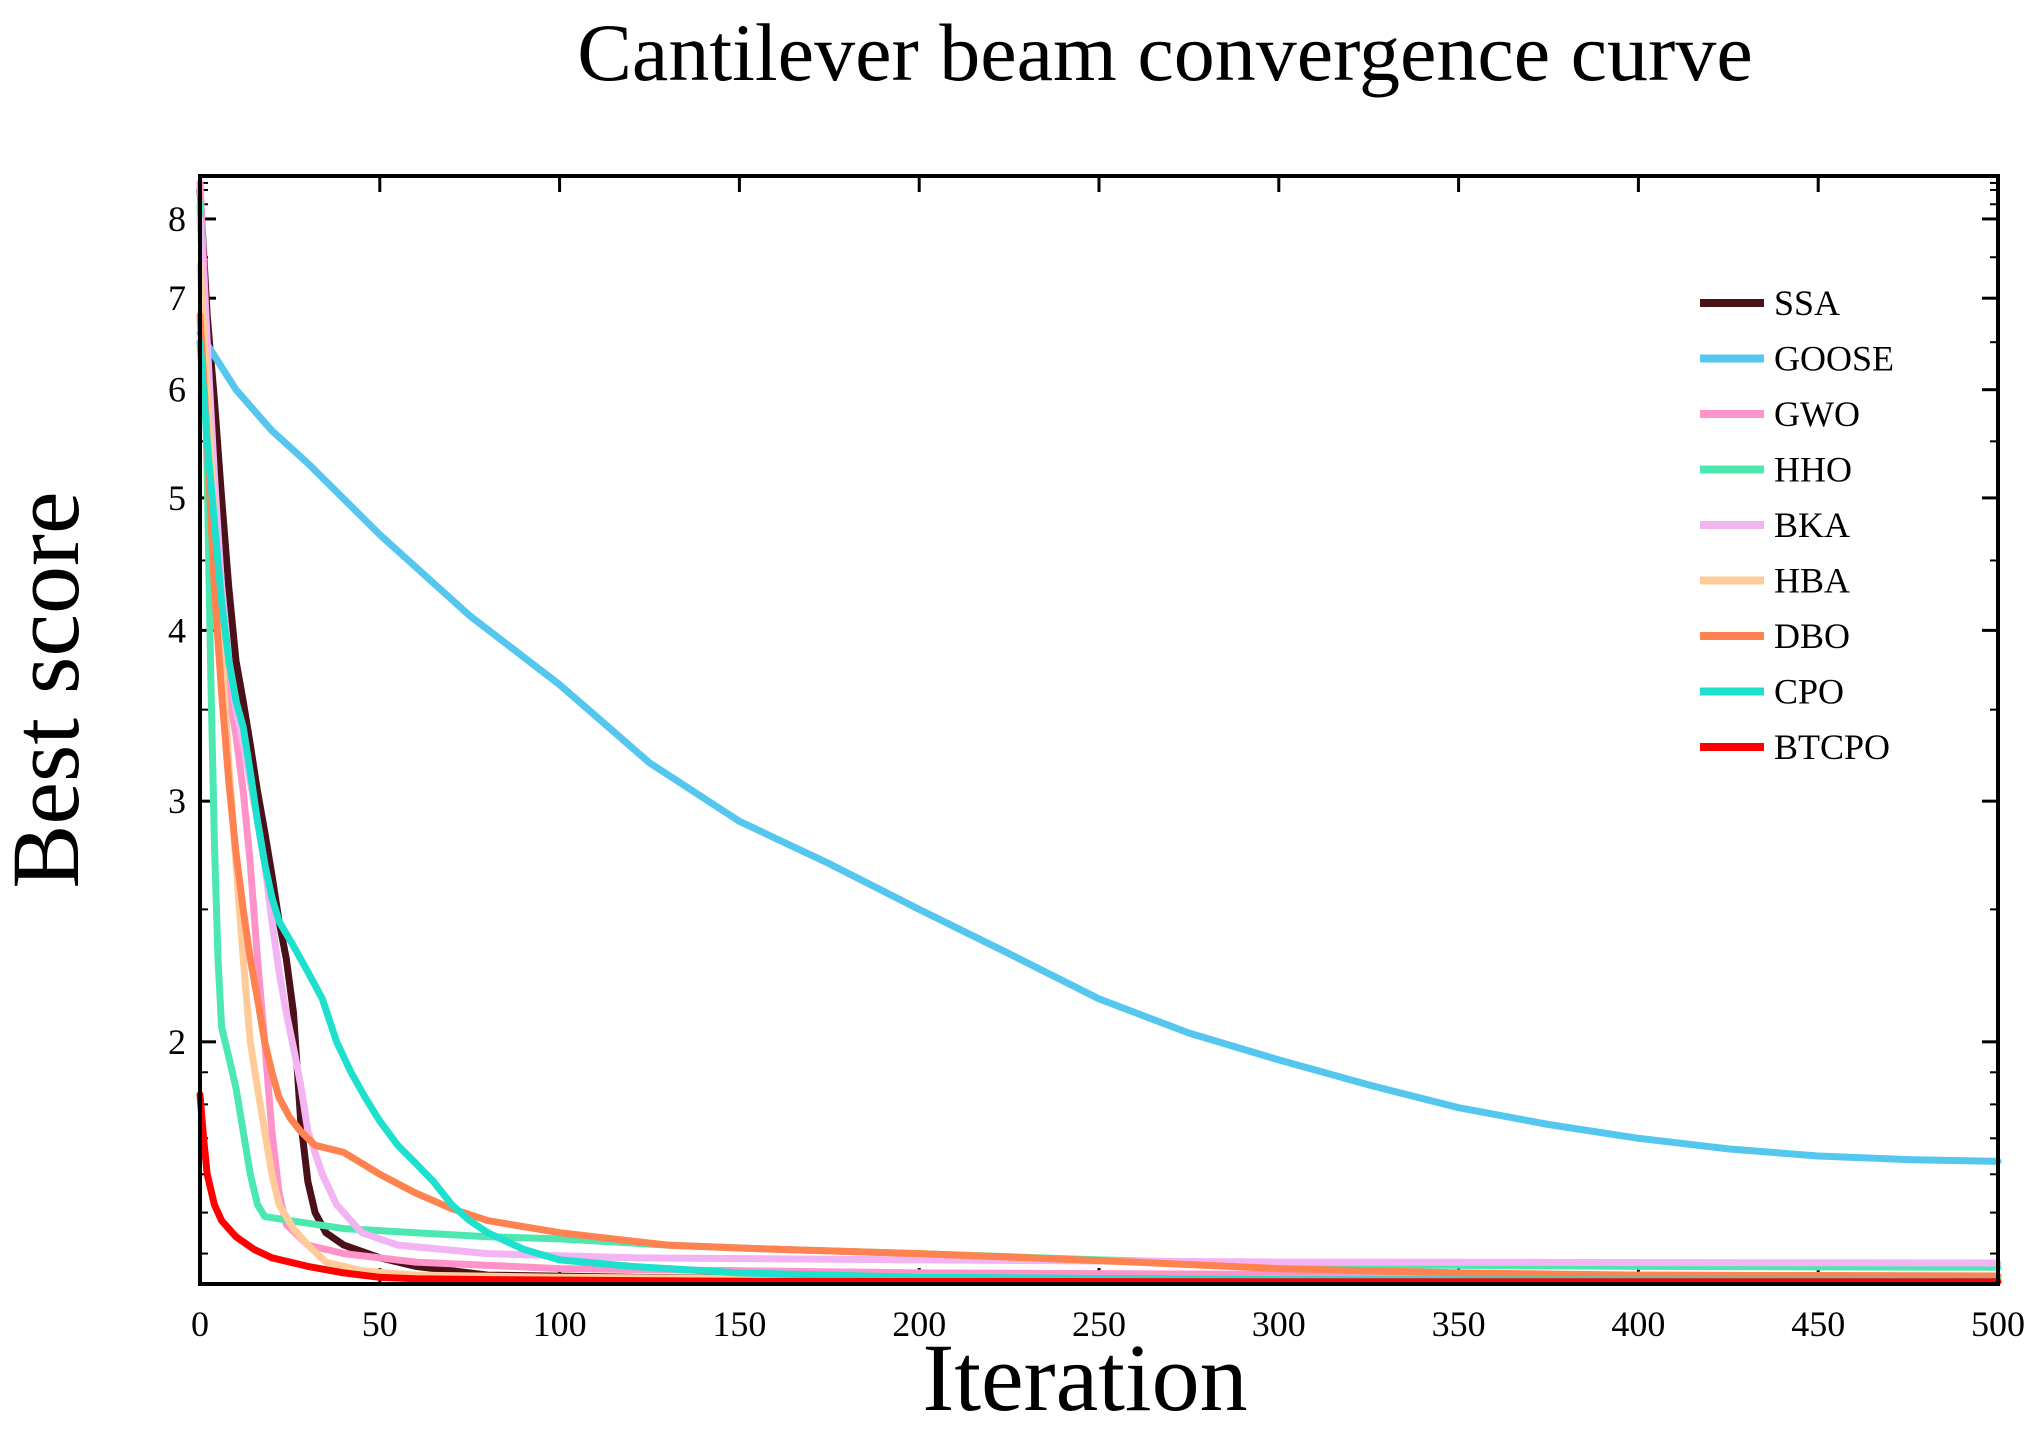 The width and height of the screenshot is (2039, 1453). I want to click on x-tick-label: 400, so click(1638, 1324).